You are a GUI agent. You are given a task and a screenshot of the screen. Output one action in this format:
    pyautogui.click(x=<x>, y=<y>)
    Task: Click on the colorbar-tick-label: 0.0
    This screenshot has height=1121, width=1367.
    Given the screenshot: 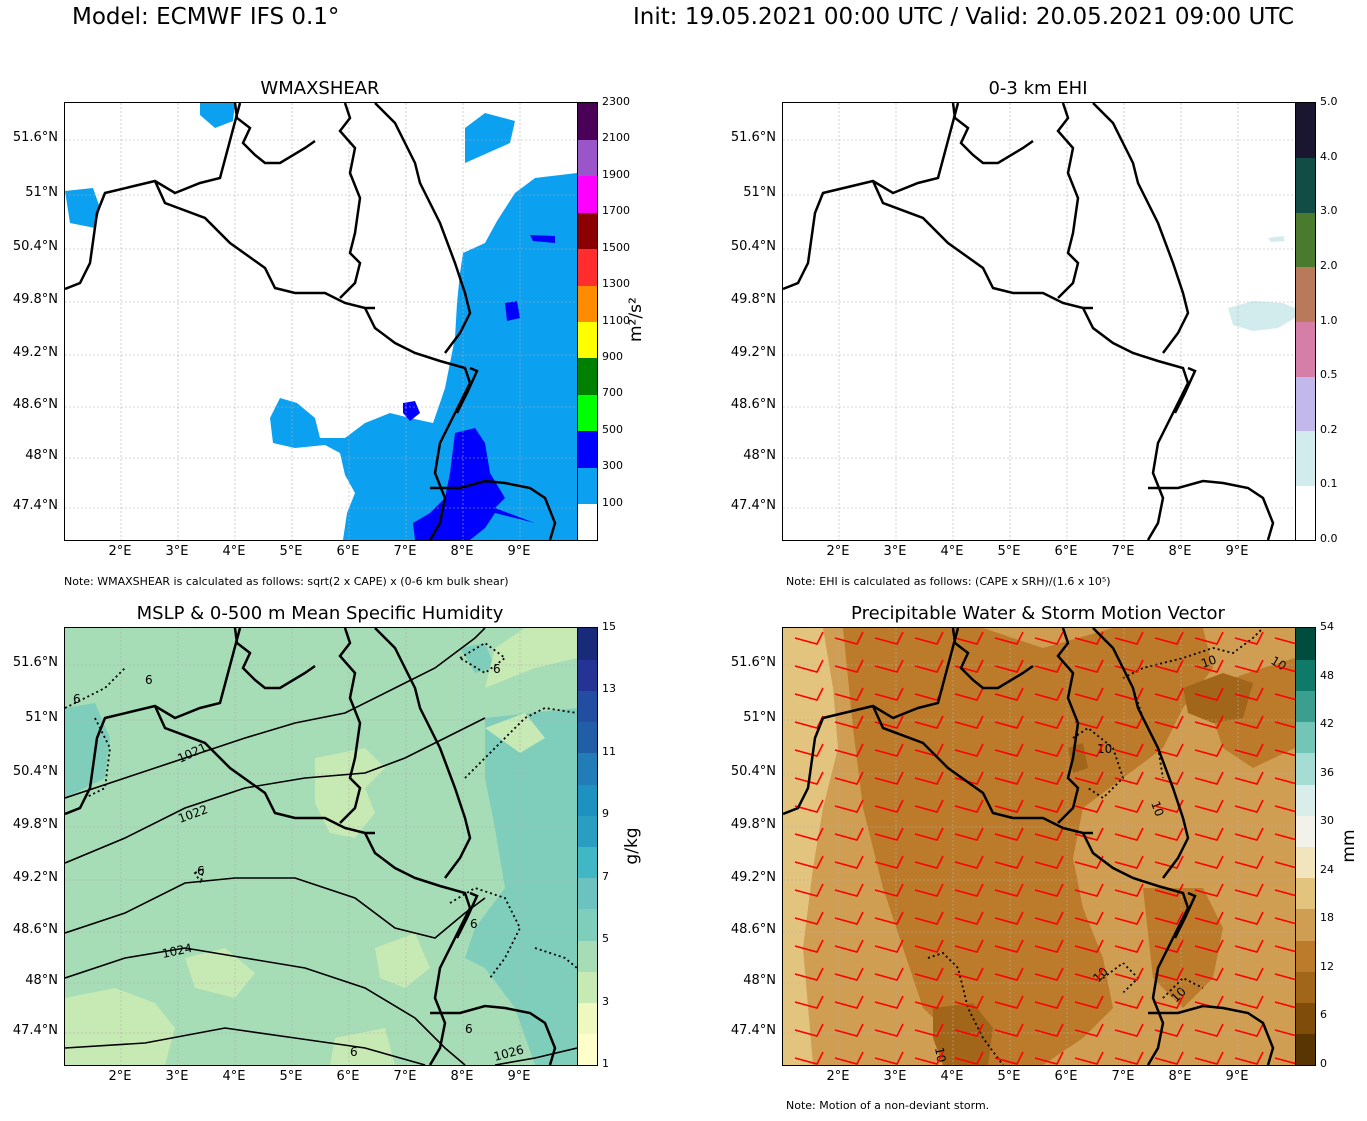 What is the action you would take?
    pyautogui.click(x=1329, y=538)
    